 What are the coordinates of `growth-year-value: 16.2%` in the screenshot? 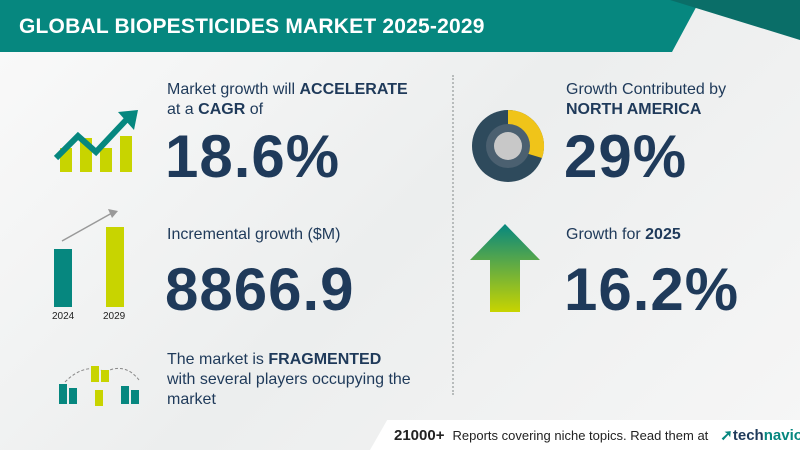 It's located at (652, 289).